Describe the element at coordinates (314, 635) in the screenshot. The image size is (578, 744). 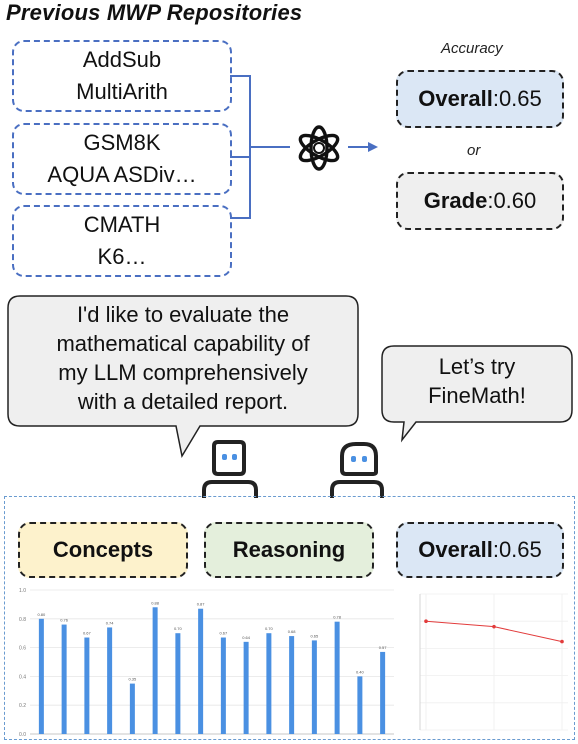
I see `bar-value-label: 0.65` at that location.